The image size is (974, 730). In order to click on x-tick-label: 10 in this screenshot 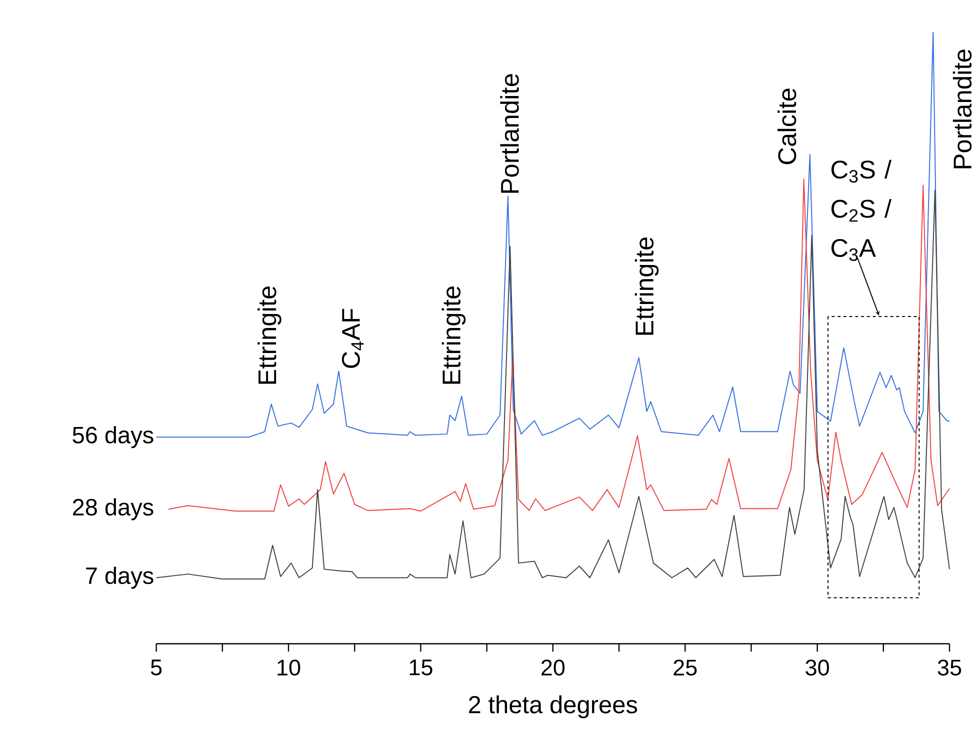, I will do `click(289, 668)`.